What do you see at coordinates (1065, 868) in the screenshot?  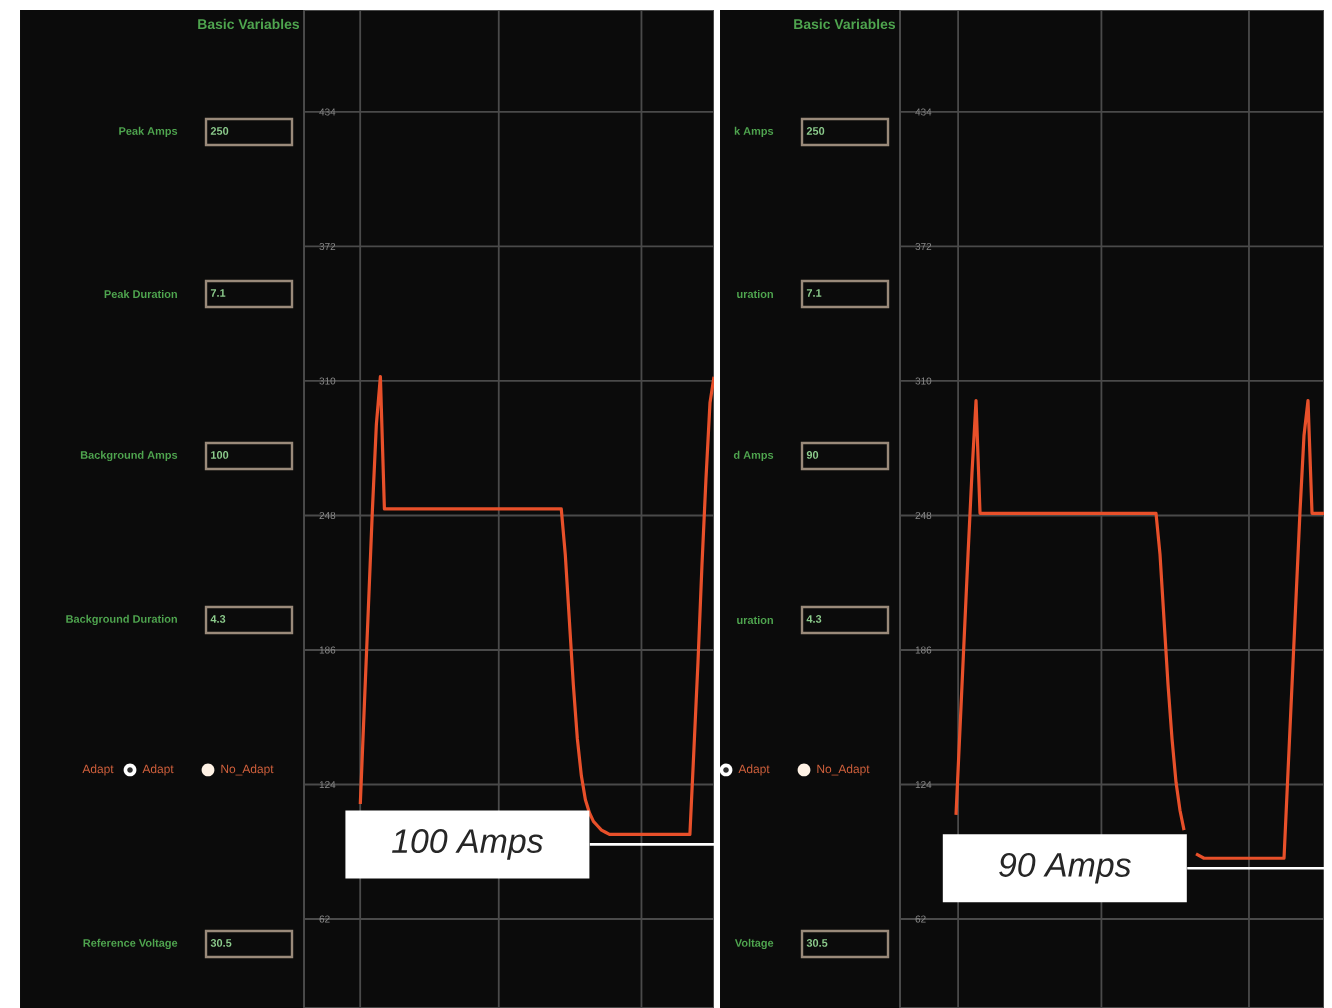 I see `annotation: 90 Amps` at bounding box center [1065, 868].